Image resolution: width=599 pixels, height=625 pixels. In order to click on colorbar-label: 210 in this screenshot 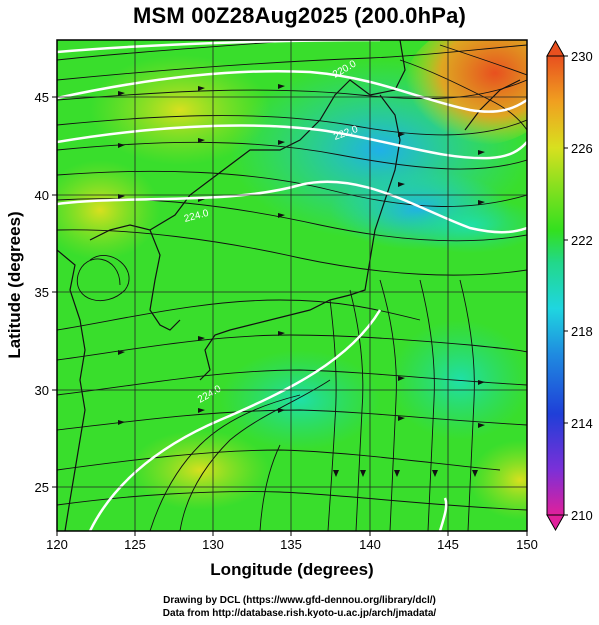, I will do `click(582, 515)`.